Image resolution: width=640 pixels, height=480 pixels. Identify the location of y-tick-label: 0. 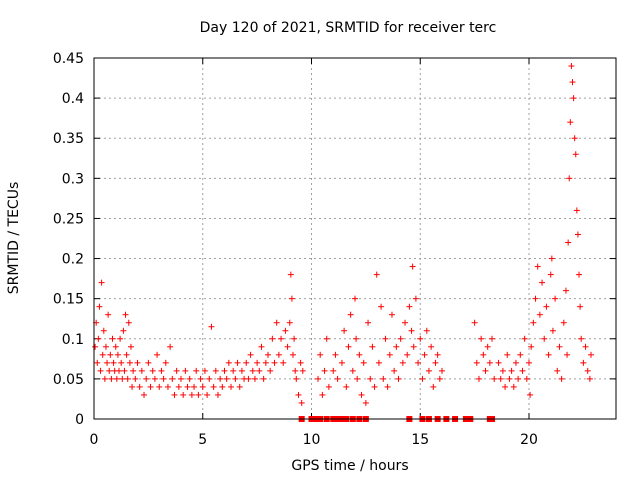
(79, 420).